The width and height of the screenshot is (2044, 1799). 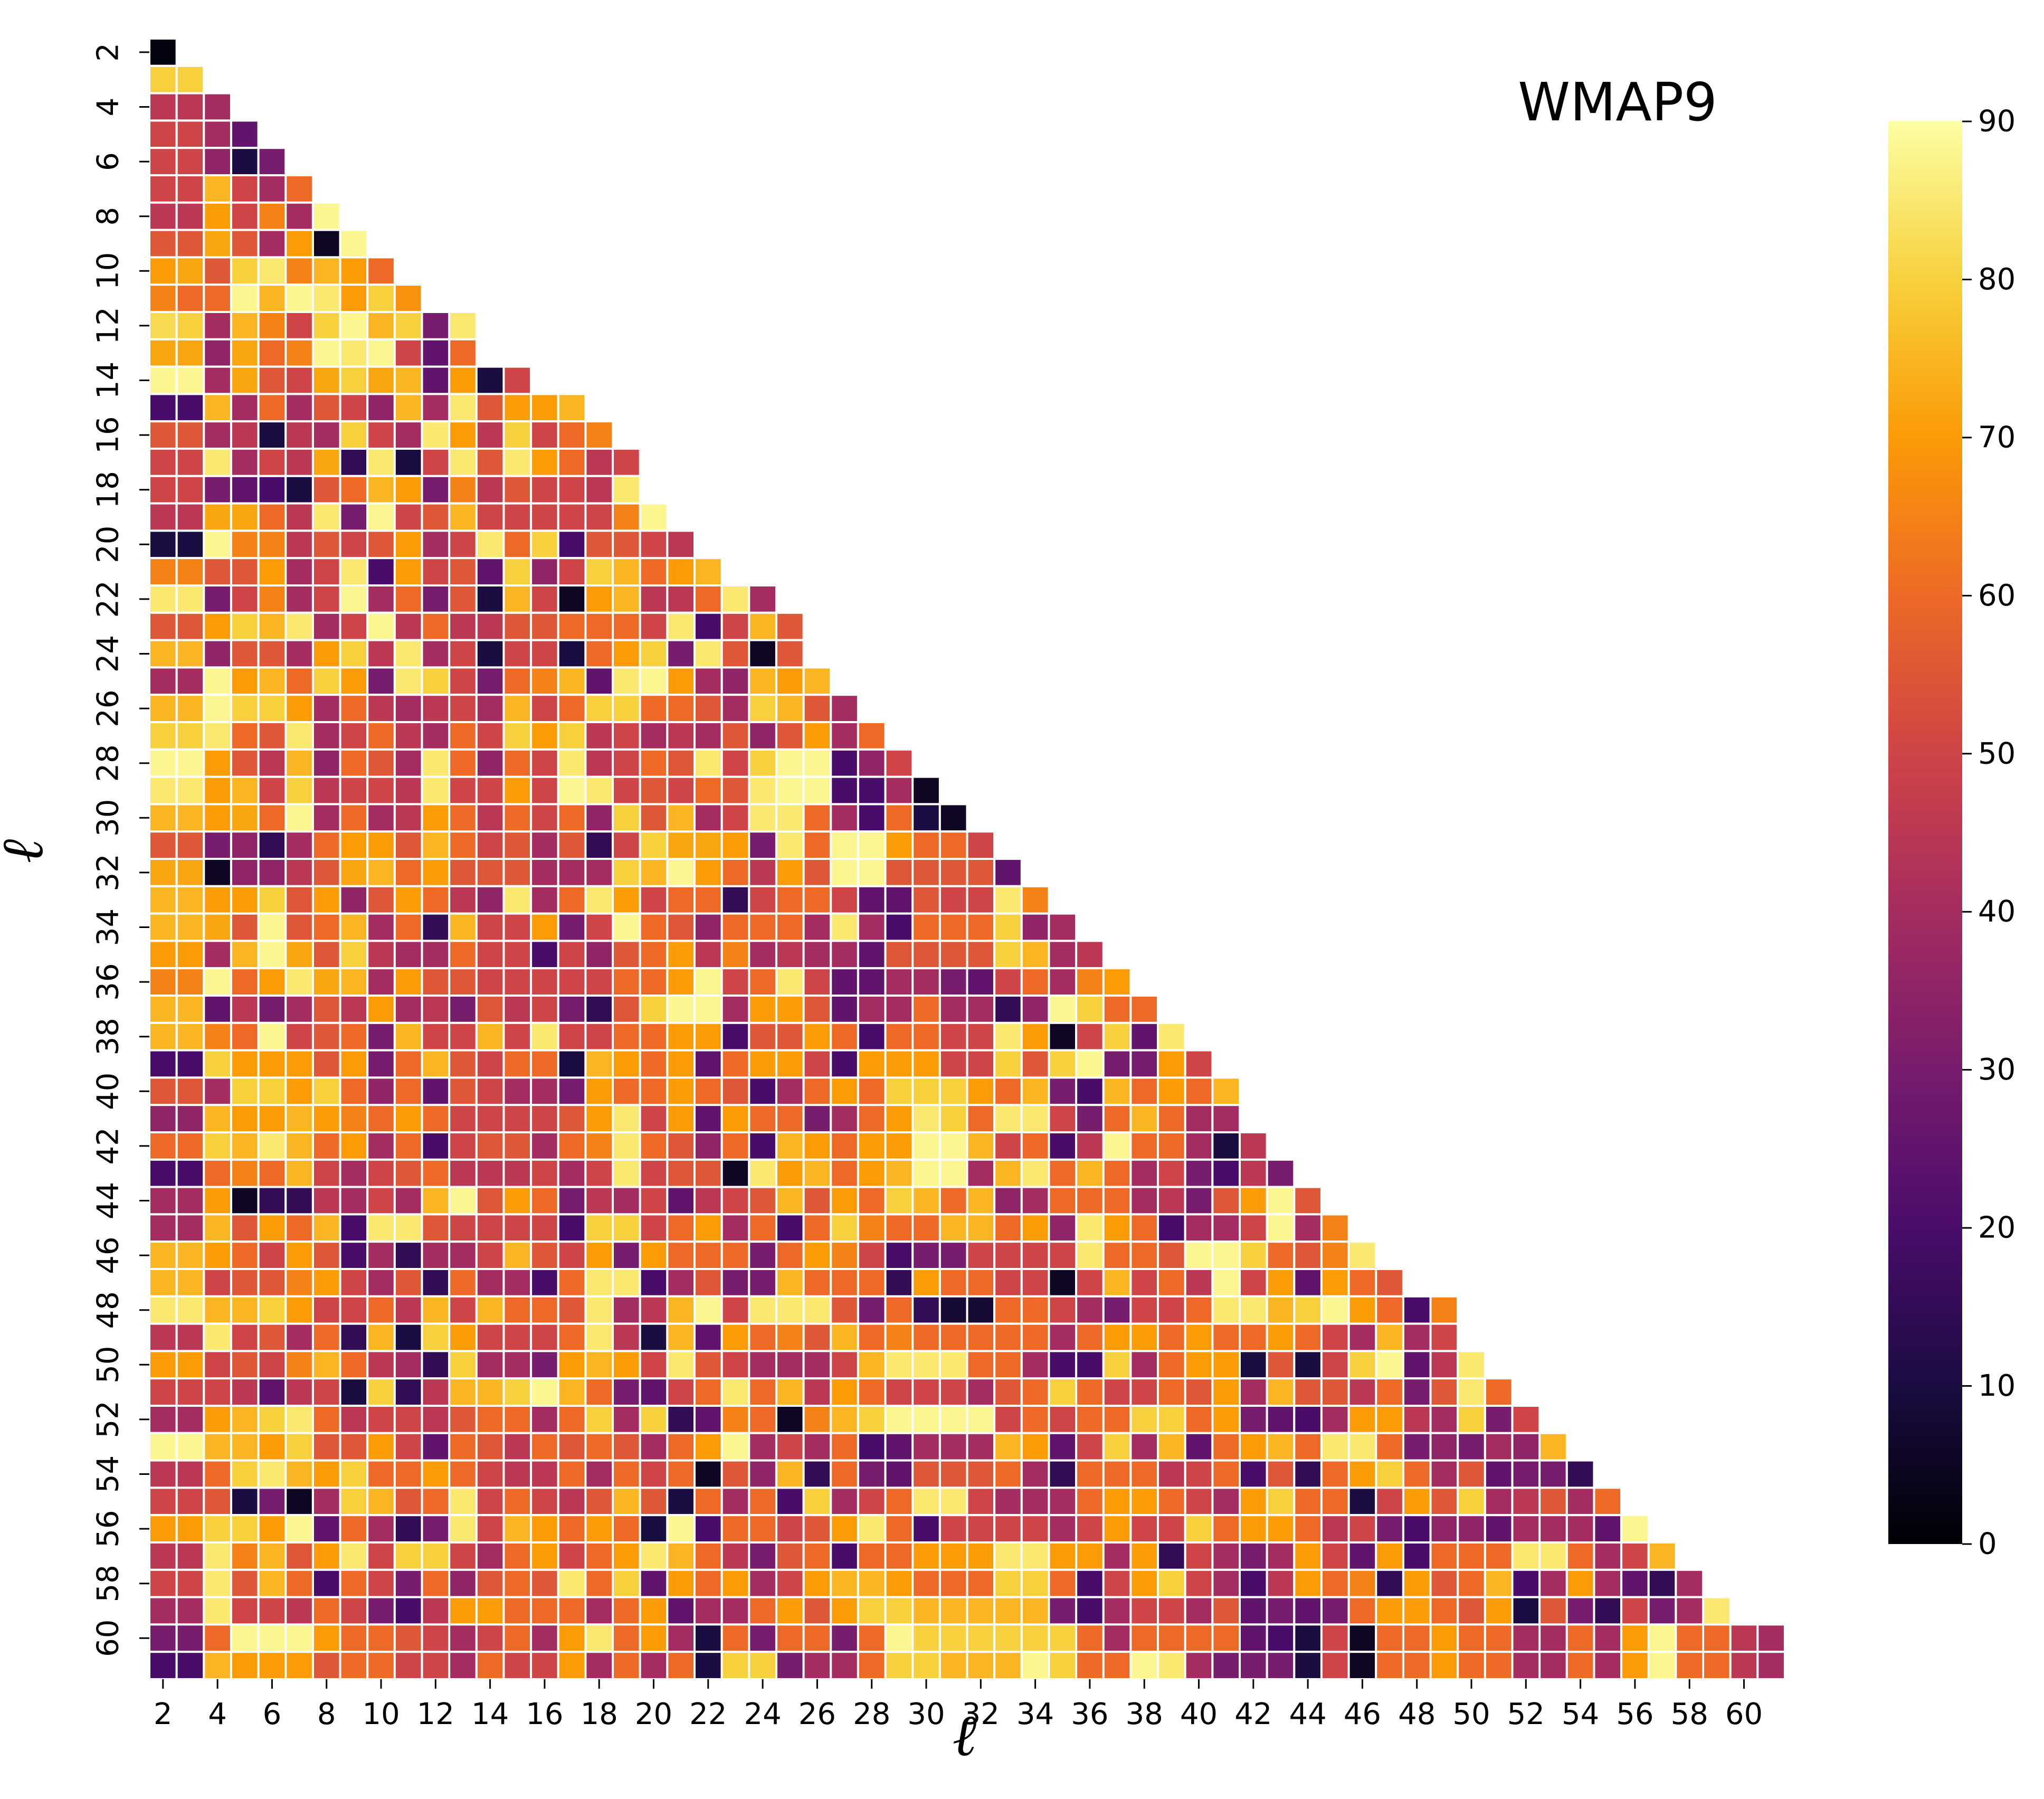 What do you see at coordinates (326, 1714) in the screenshot?
I see `x-tick-label: 8` at bounding box center [326, 1714].